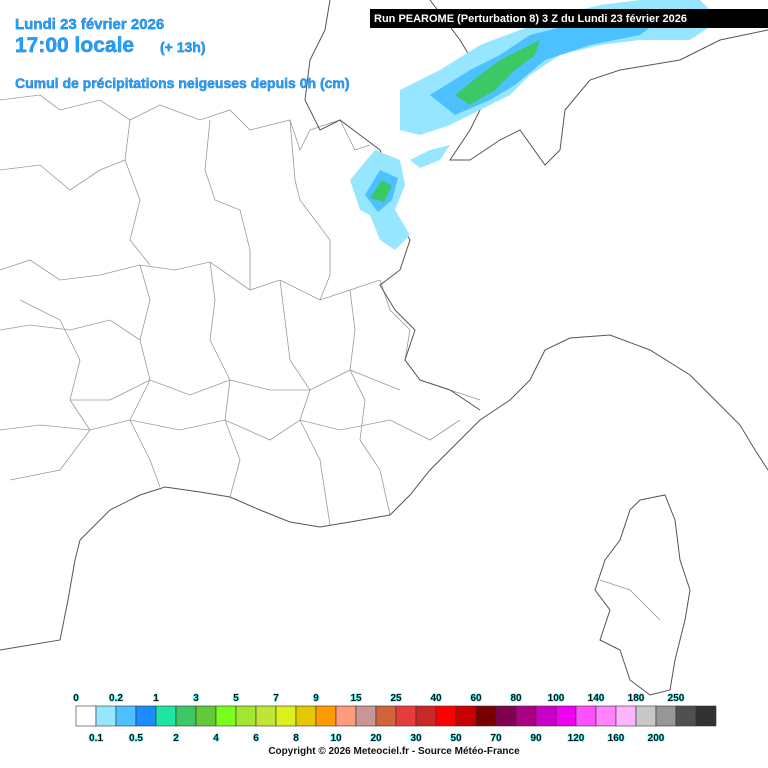 This screenshot has height=768, width=768. I want to click on legend-label: 100, so click(556, 698).